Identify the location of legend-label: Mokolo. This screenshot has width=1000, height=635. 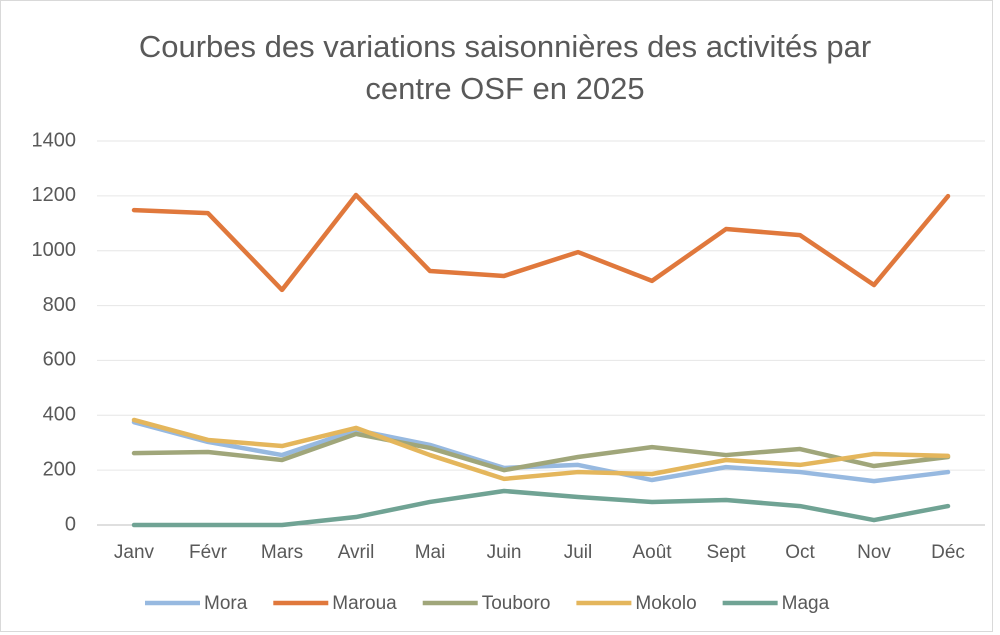
(665, 603).